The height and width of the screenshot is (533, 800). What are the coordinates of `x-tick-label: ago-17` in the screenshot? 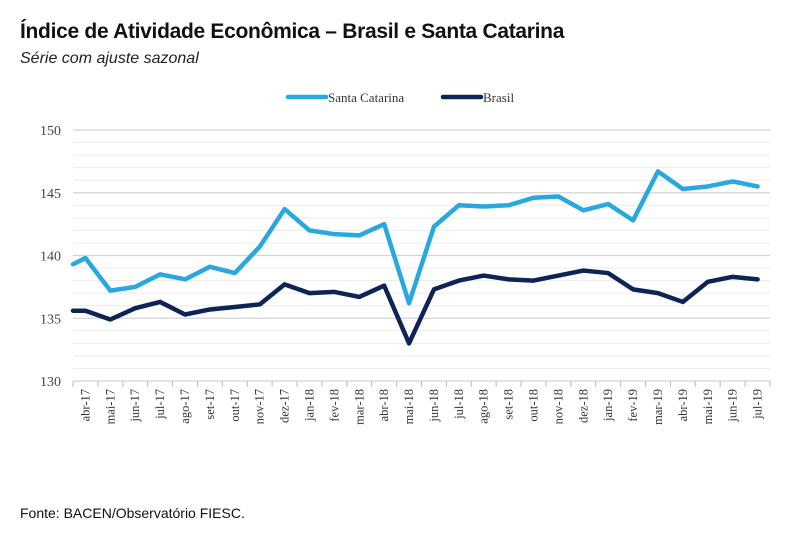 It's located at (185, 406).